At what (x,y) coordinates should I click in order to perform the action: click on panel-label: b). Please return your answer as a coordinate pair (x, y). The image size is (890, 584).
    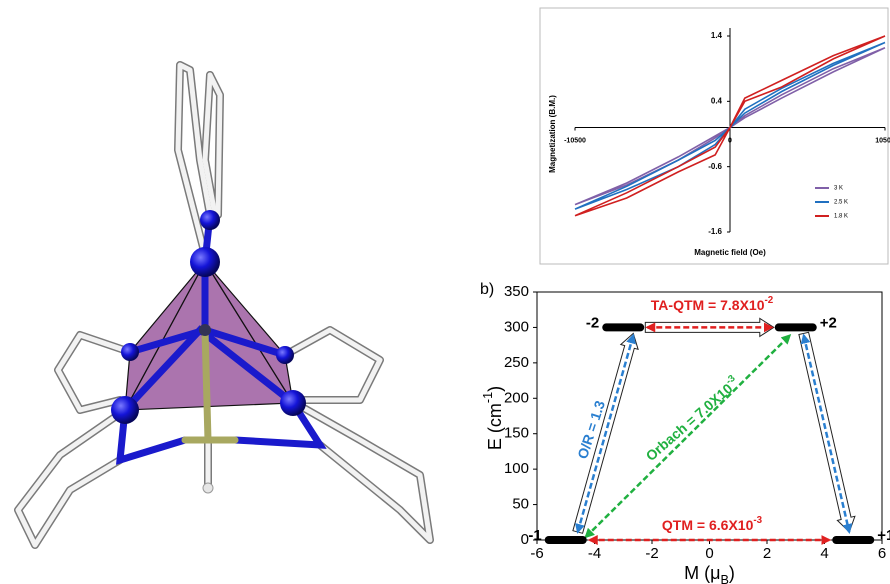
    Looking at the image, I should click on (487, 289).